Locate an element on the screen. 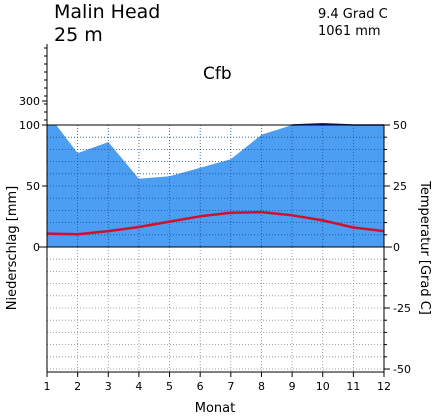 Image resolution: width=436 pixels, height=416 pixels. temperature-line-layer is located at coordinates (215, 223).